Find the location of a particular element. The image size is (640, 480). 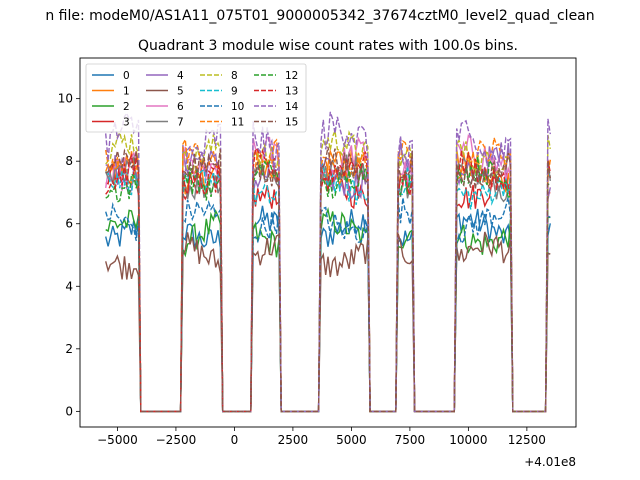

x-tick-label: 0 is located at coordinates (235, 440).